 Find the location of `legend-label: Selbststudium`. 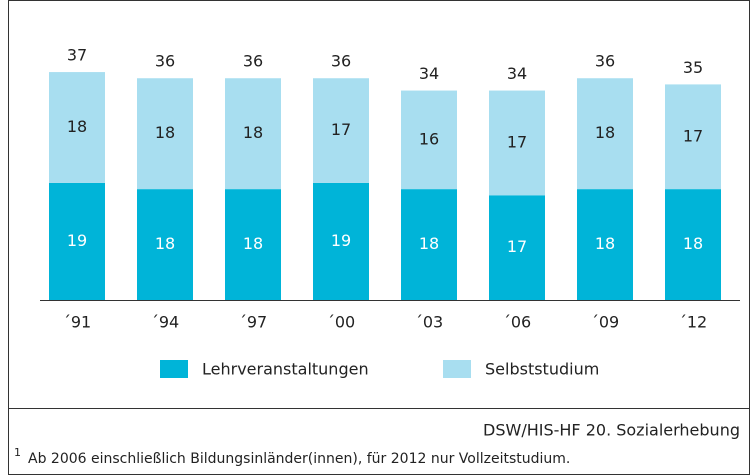

legend-label: Selbststudium is located at coordinates (542, 369).